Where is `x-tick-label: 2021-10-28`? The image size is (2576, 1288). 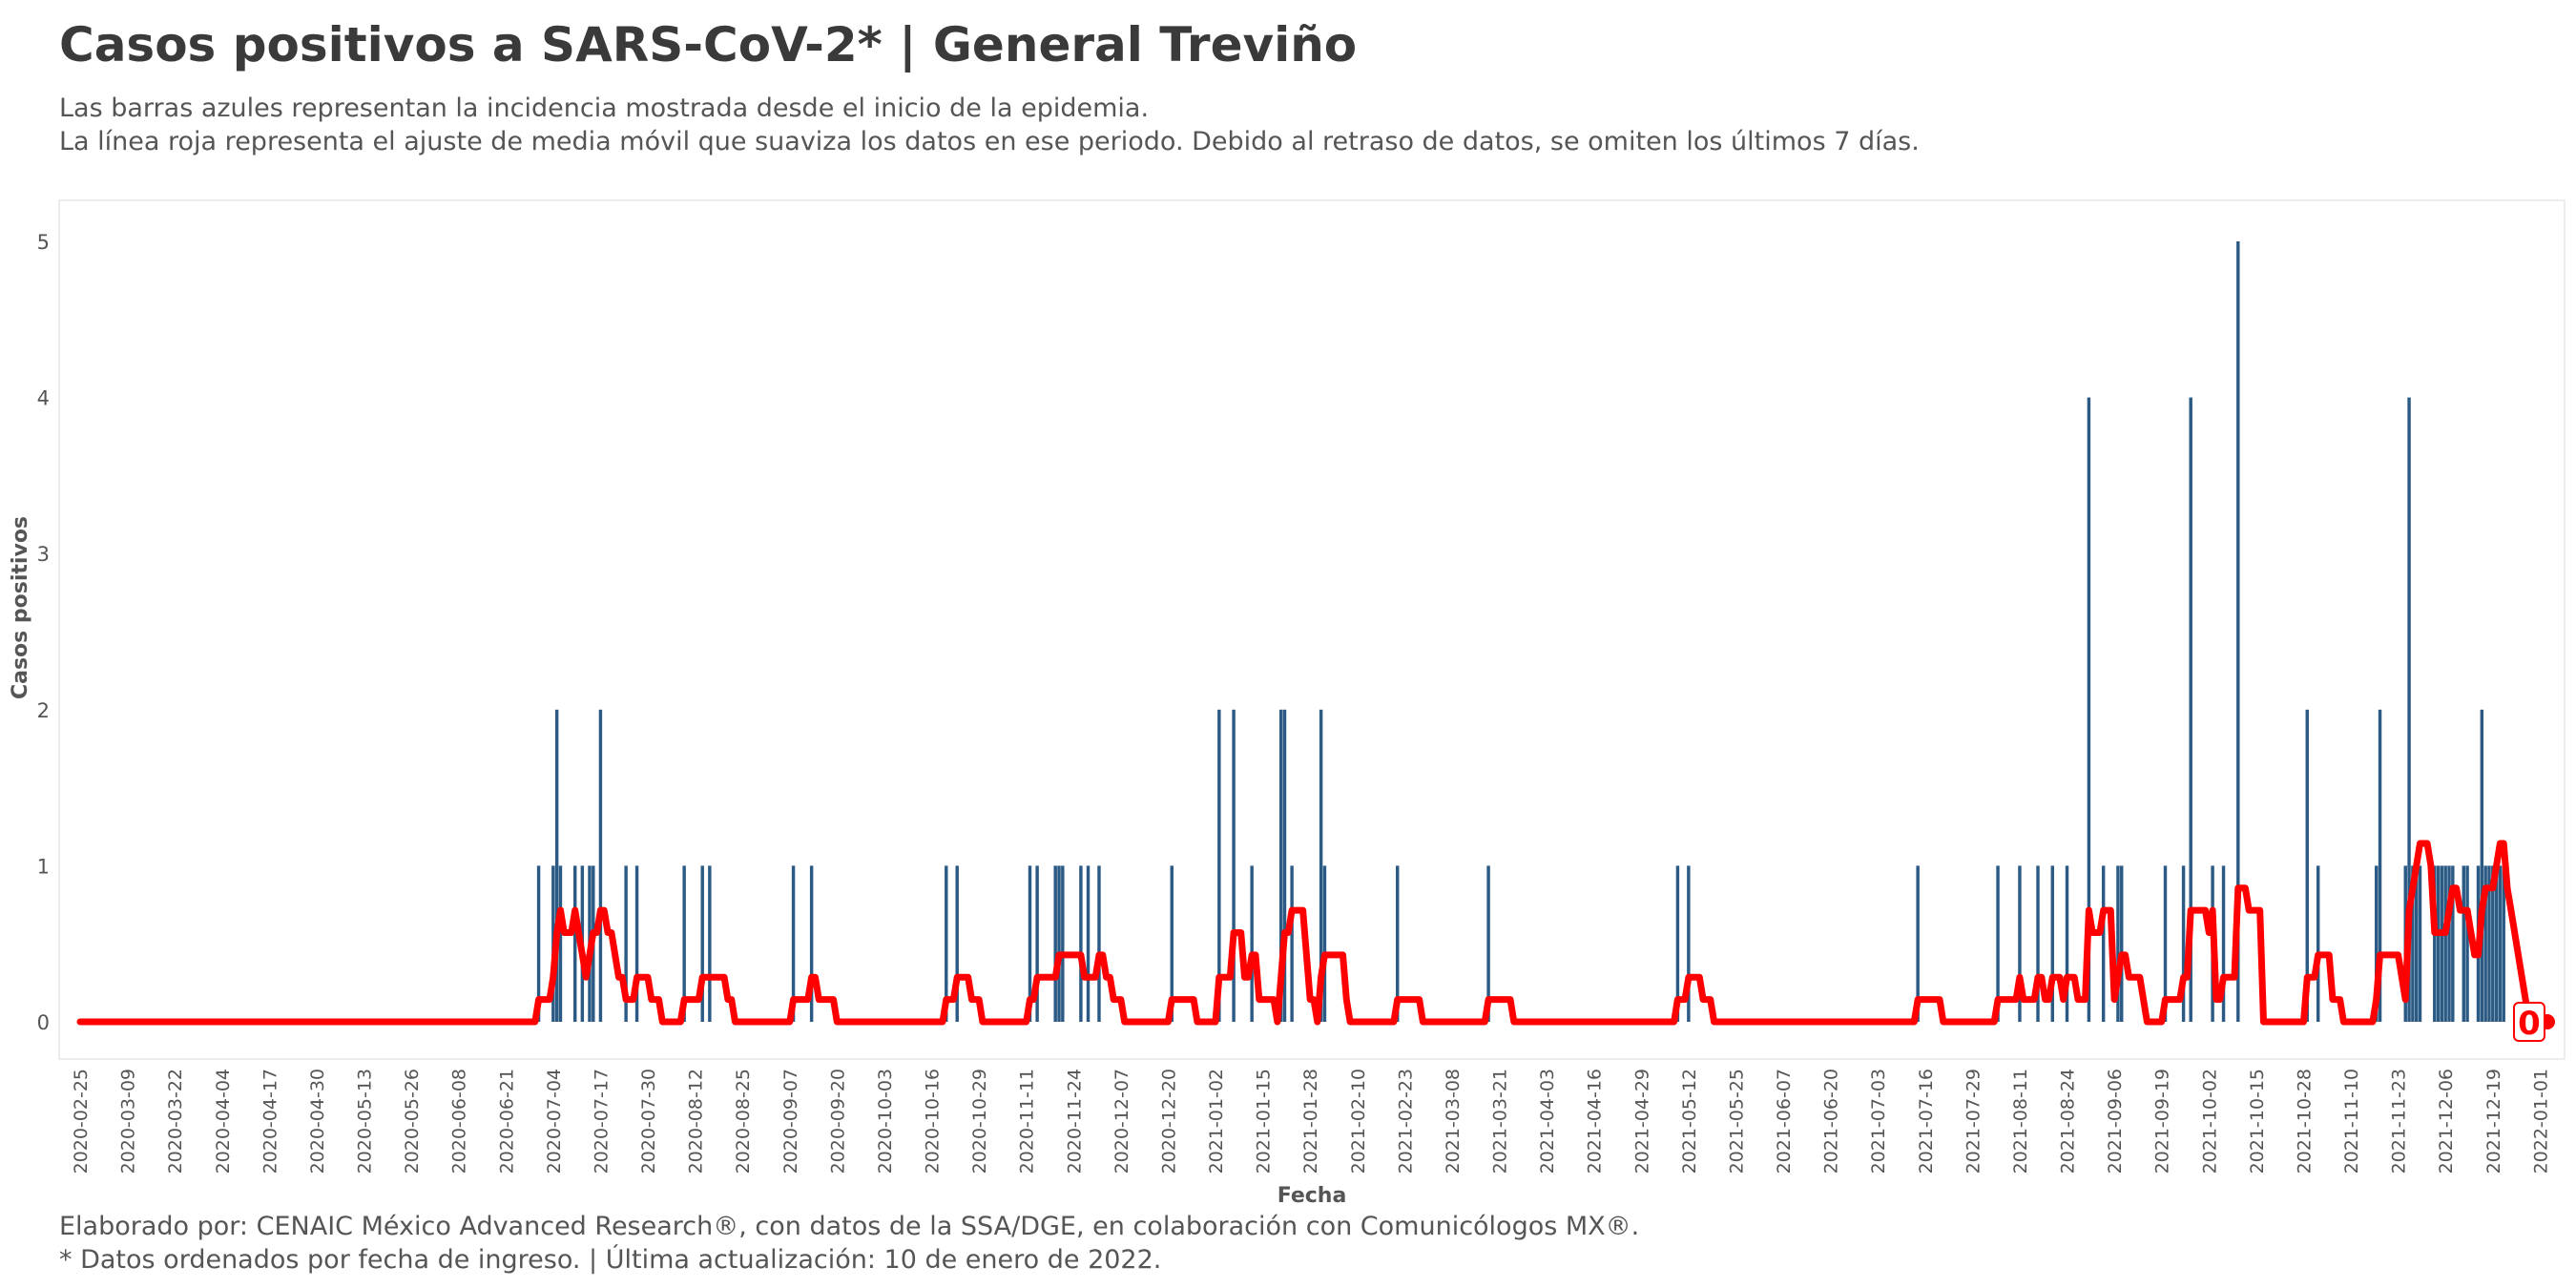 x-tick-label: 2021-10-28 is located at coordinates (2304, 1121).